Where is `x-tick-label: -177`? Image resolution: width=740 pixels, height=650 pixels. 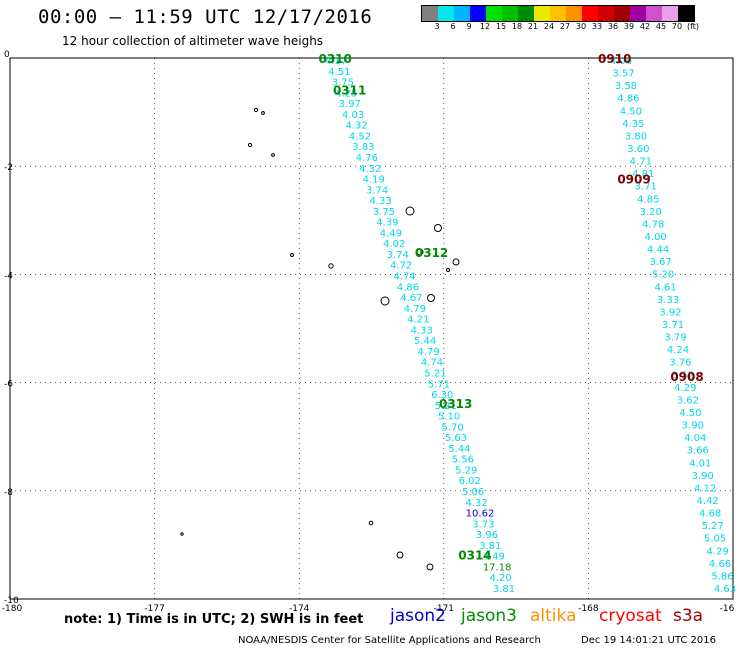
x-tick-label: -177 is located at coordinates (154, 609).